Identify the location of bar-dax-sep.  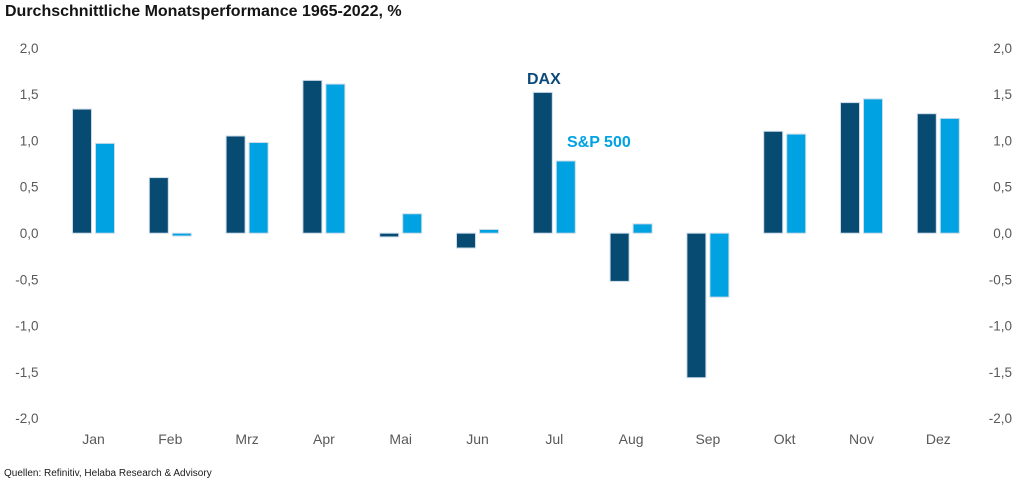
(696, 305).